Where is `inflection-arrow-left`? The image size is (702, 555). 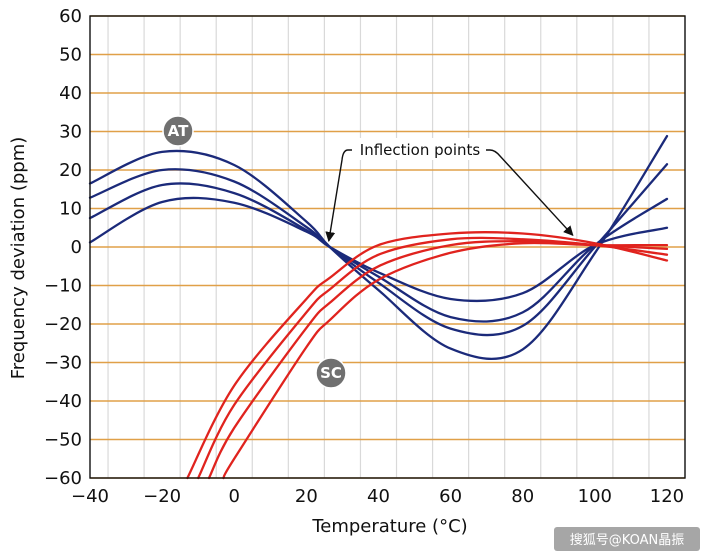
inflection-arrow-left is located at coordinates (340, 195).